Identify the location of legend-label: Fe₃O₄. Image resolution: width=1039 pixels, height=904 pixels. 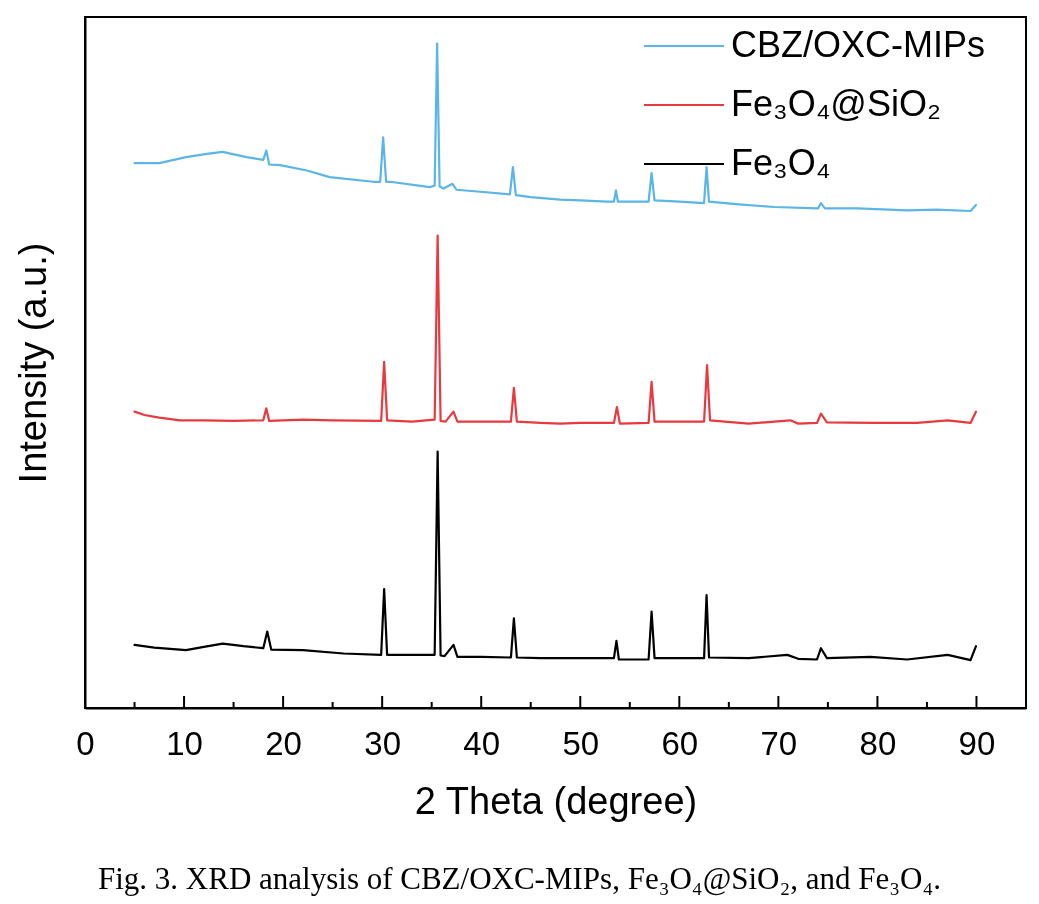
(781, 162).